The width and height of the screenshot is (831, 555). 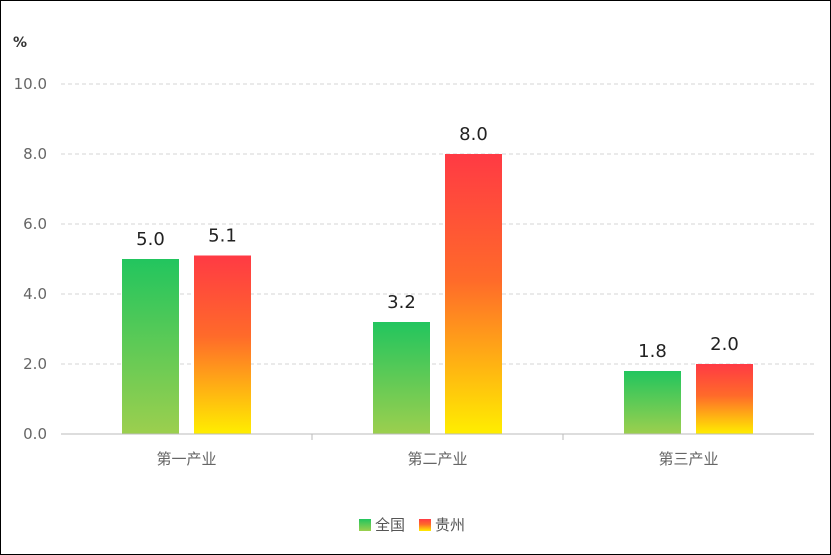 I want to click on x-axis: 第一产业 第二产业 第三产业, so click(x=437, y=450).